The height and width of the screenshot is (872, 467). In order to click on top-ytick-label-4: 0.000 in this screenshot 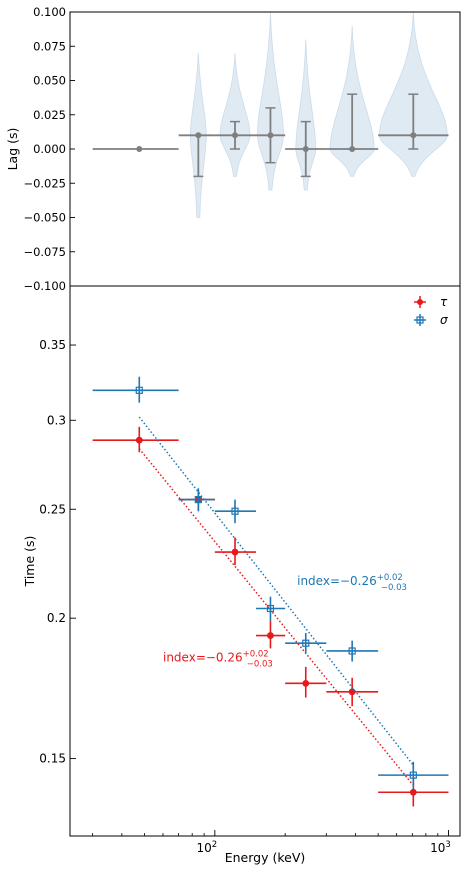, I will do `click(49, 149)`.